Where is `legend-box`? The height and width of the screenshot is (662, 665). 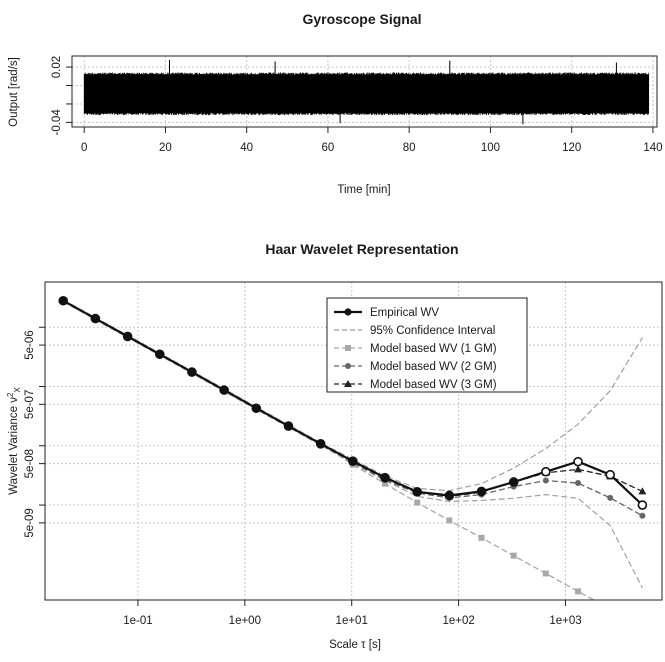 legend-box is located at coordinates (427, 345).